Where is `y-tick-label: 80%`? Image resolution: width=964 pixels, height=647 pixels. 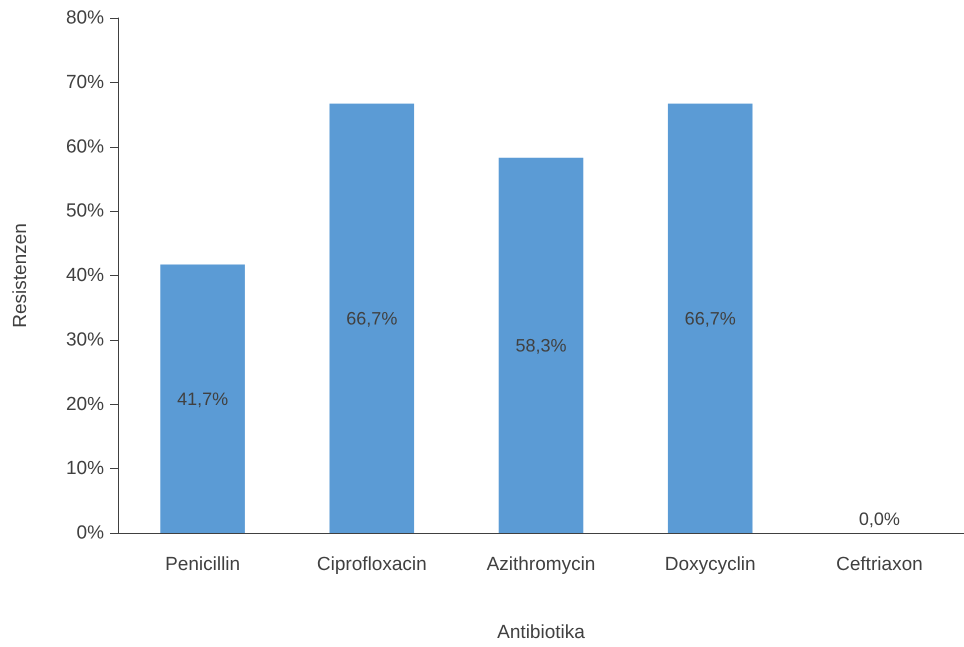 y-tick-label: 80% is located at coordinates (85, 18).